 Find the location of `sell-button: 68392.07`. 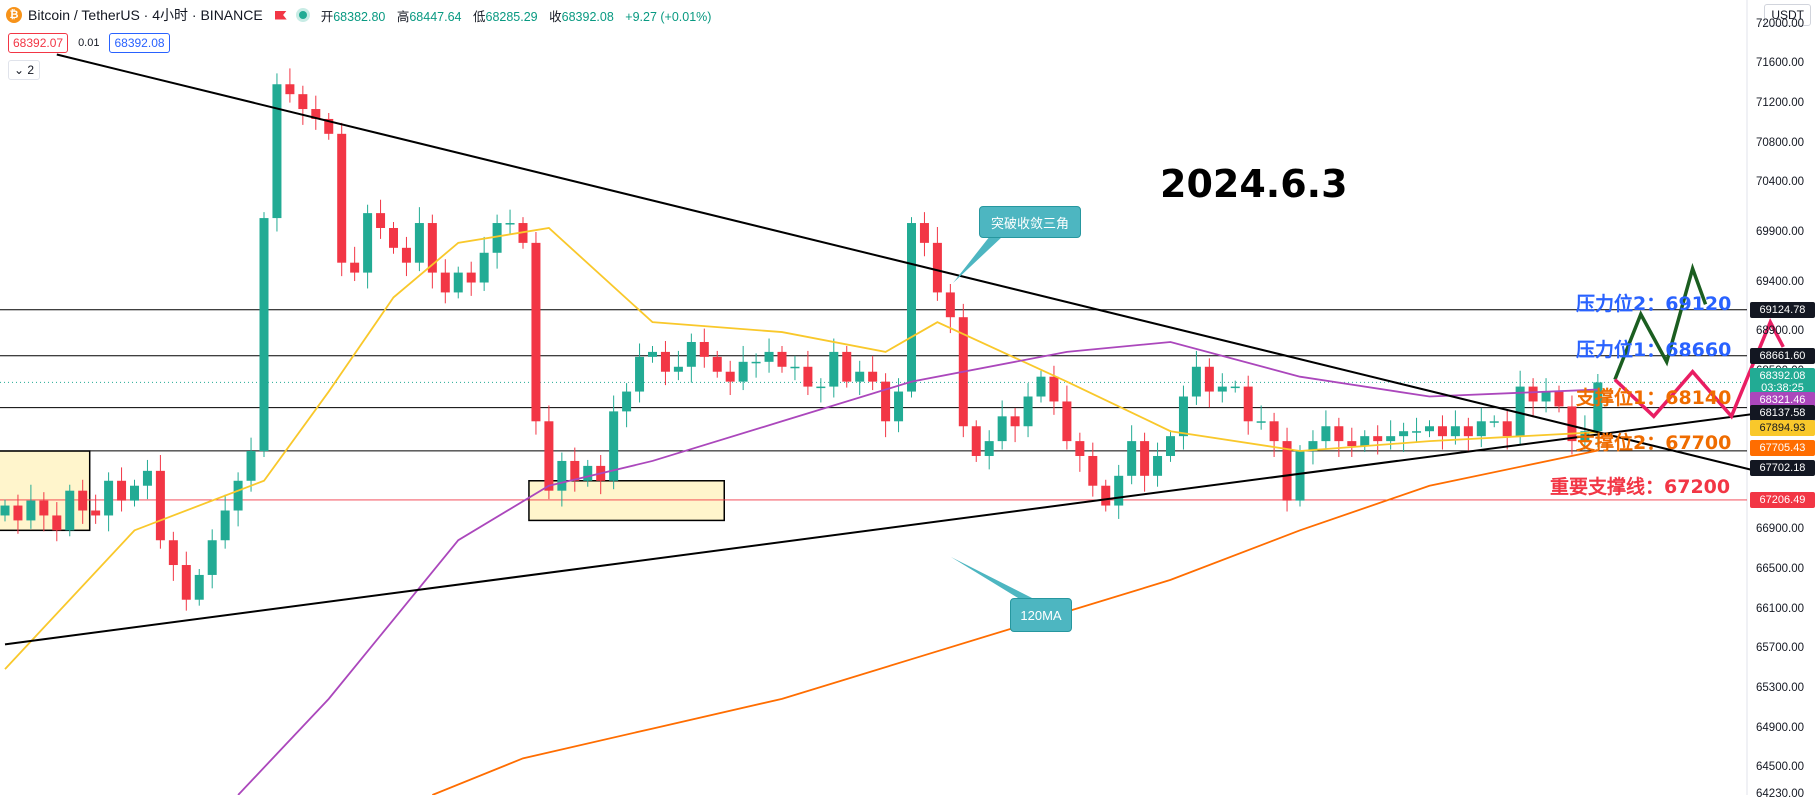

sell-button: 68392.07 is located at coordinates (38, 43).